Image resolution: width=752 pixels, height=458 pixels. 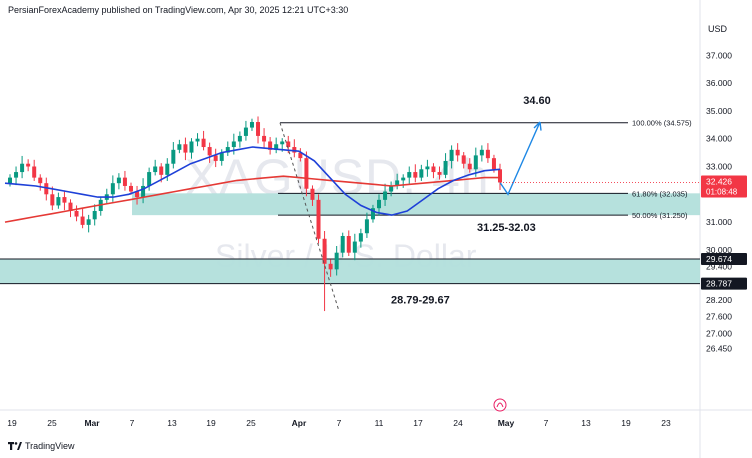 What do you see at coordinates (660, 215) in the screenshot?
I see `fib-level-label: 50.00% (31.250)` at bounding box center [660, 215].